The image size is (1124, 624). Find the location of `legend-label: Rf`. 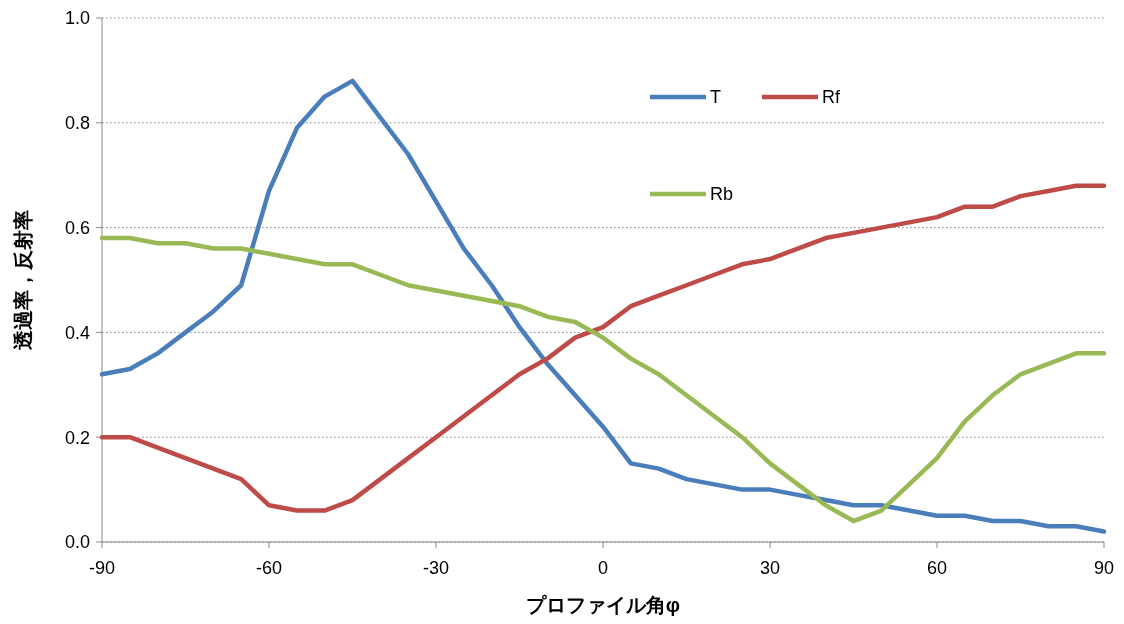

legend-label: Rf is located at coordinates (831, 97).